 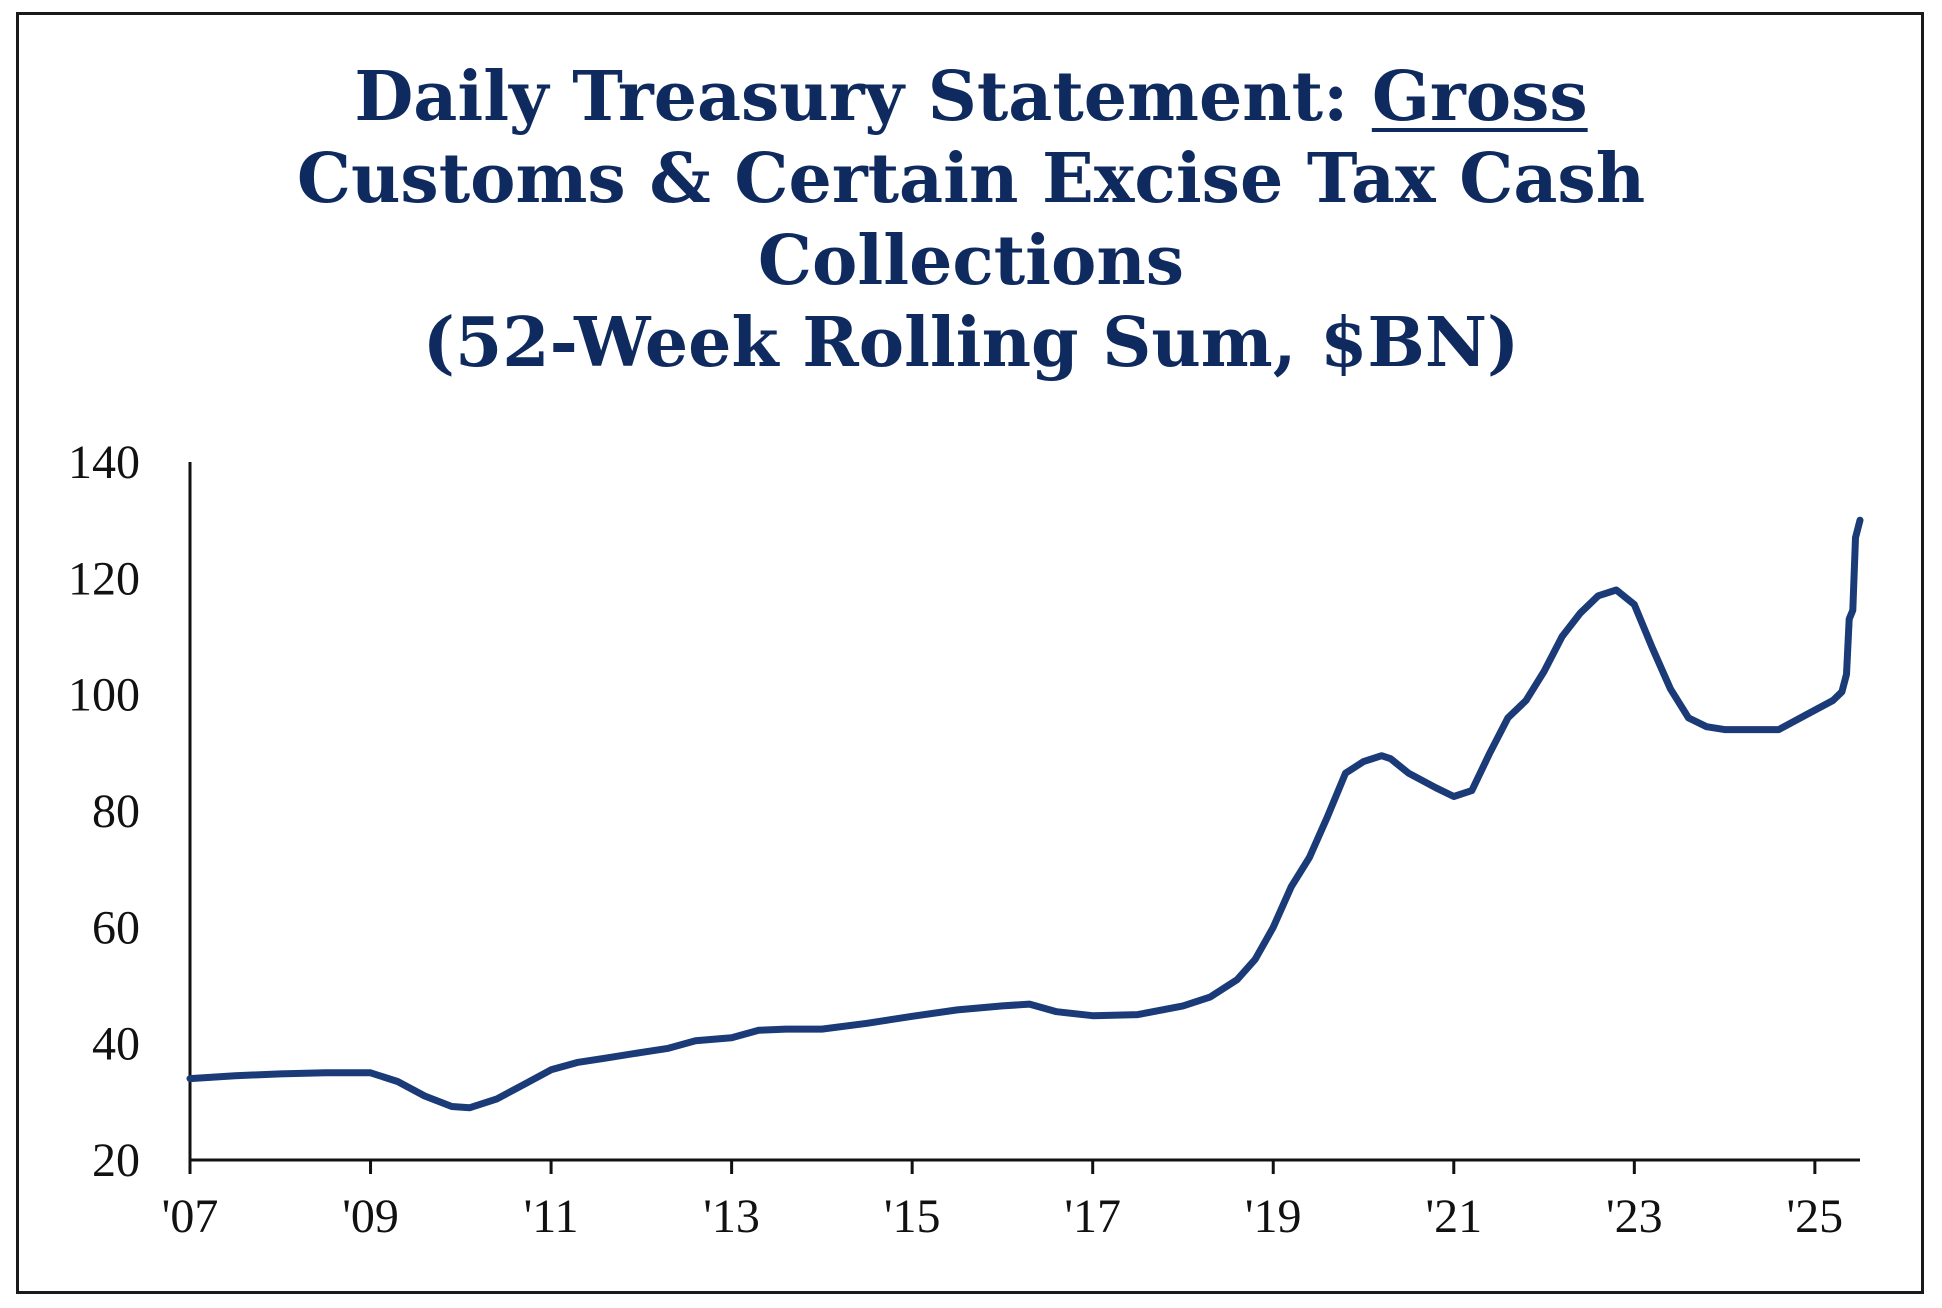 I want to click on title-line-3: Collections, so click(x=971, y=261).